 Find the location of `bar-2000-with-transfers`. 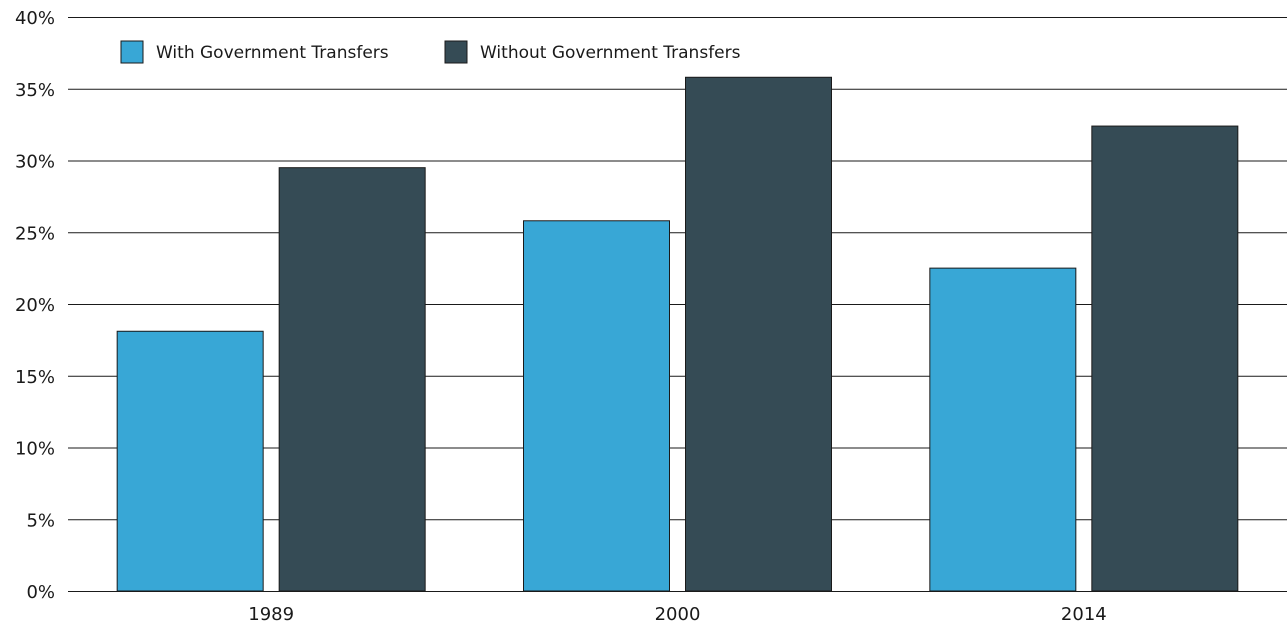

bar-2000-with-transfers is located at coordinates (596, 406).